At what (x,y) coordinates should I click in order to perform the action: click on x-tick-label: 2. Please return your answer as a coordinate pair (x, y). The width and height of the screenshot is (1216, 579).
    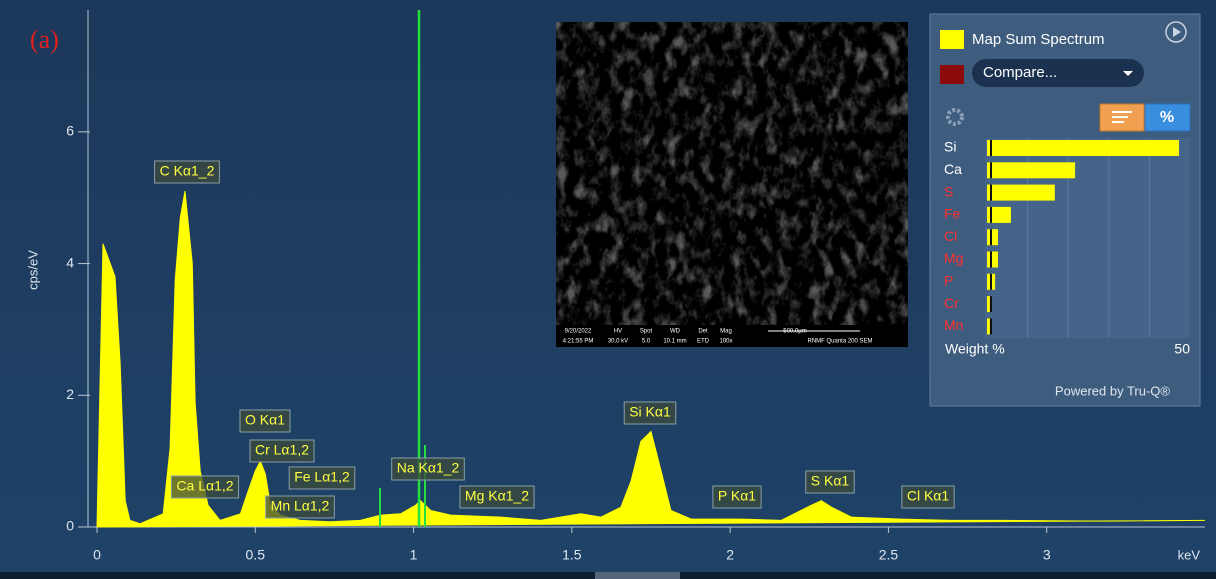
    Looking at the image, I should click on (730, 555).